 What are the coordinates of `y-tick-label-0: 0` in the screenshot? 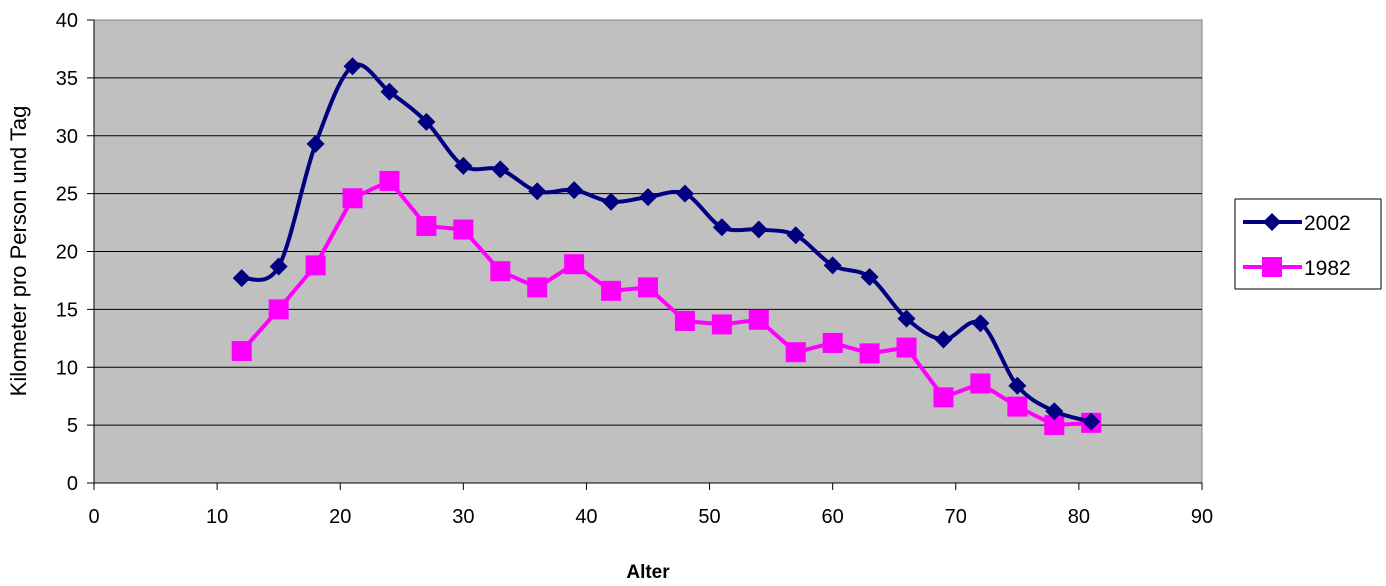 It's located at (72, 484).